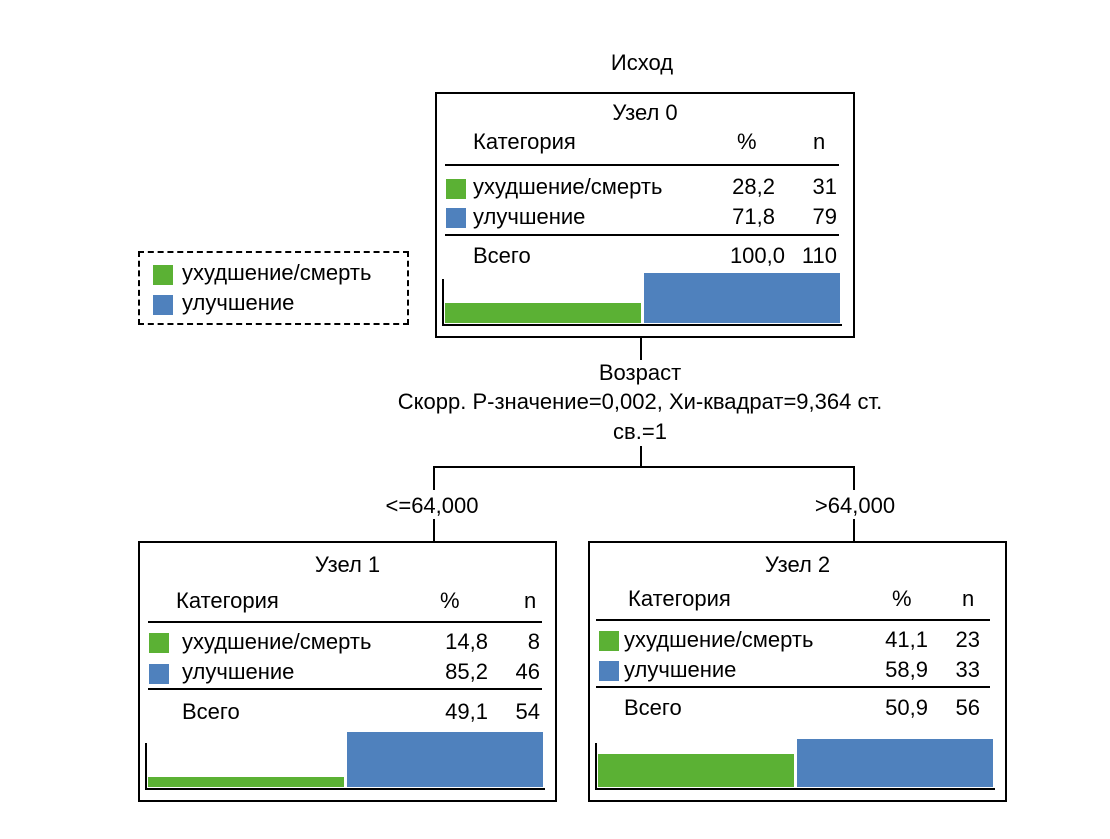 This screenshot has width=1110, height=839. I want to click on diagram-title: Исход, so click(642, 62).